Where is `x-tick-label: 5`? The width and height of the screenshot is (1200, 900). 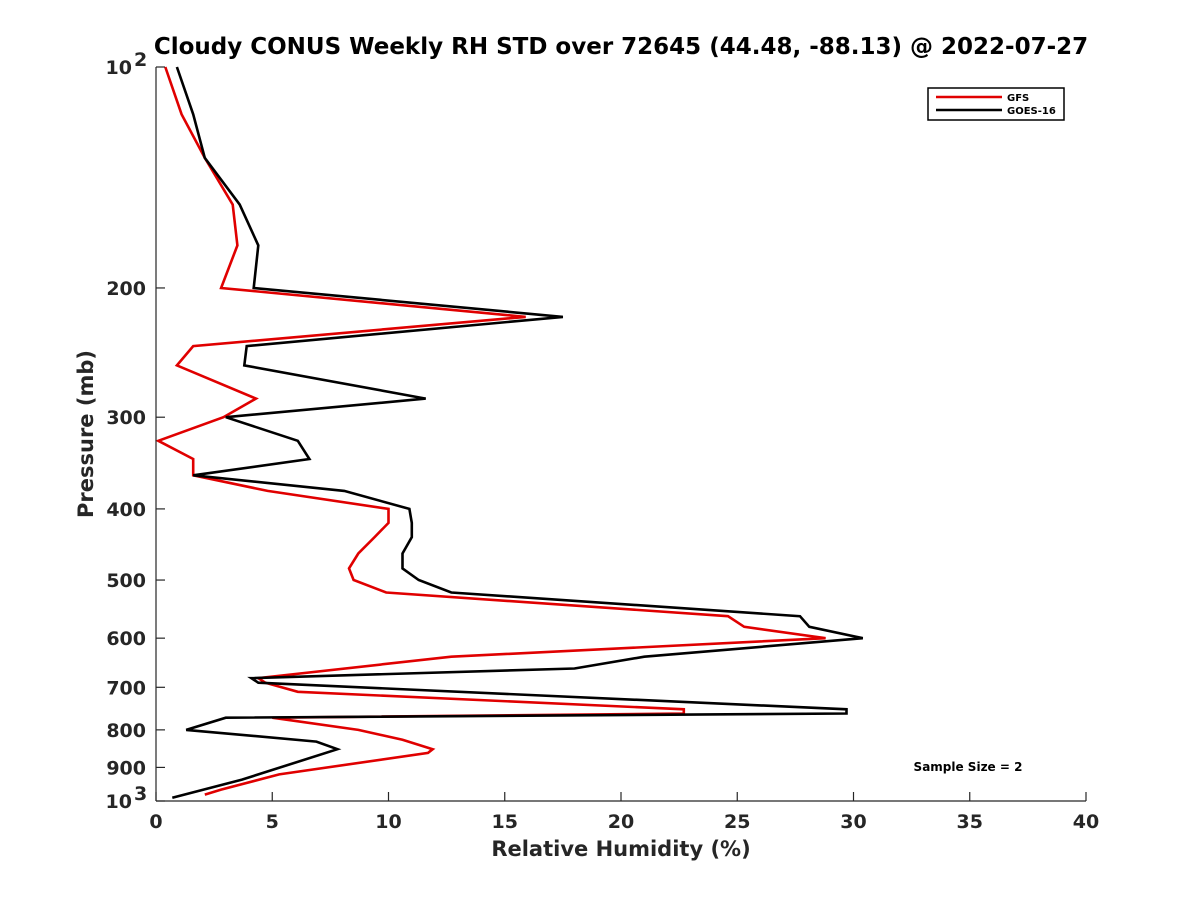 x-tick-label: 5 is located at coordinates (272, 822).